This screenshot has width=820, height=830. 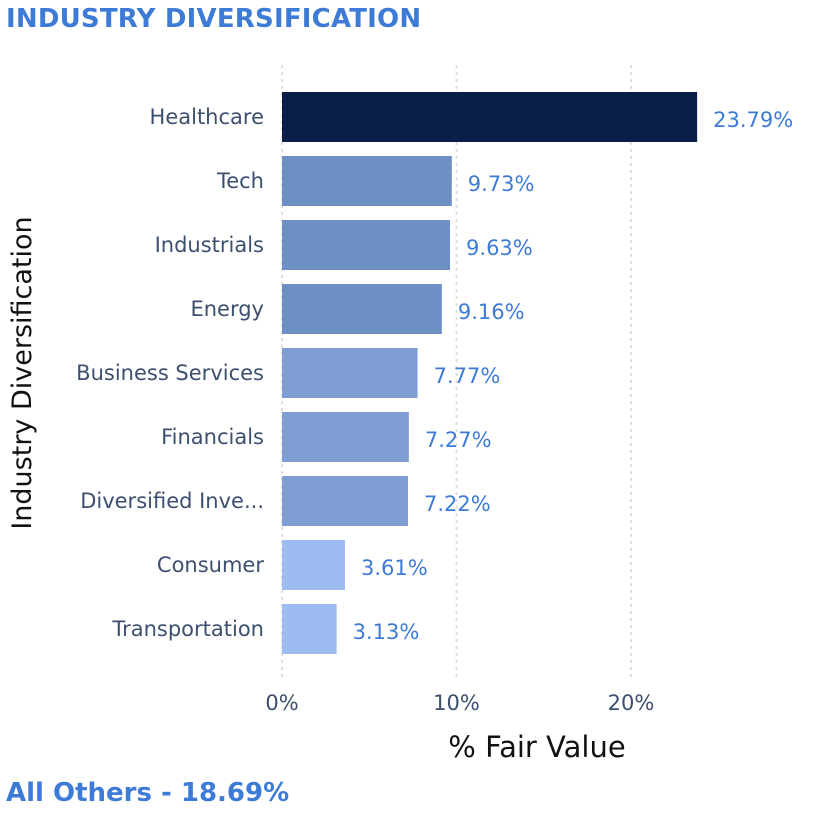 What do you see at coordinates (214, 19) in the screenshot?
I see `chart-title: INDUSTRY DIVERSIFICATION` at bounding box center [214, 19].